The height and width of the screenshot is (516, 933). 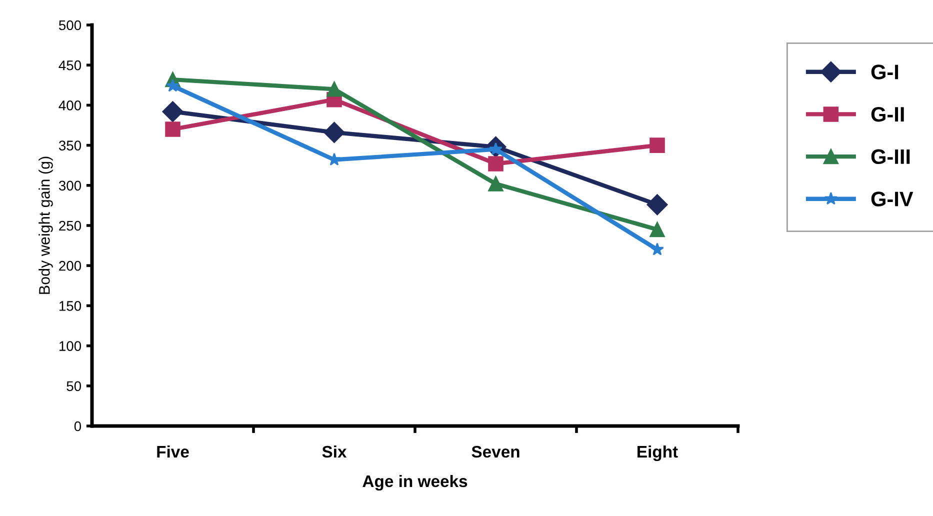 I want to click on legend-label: G-I, so click(x=884, y=72).